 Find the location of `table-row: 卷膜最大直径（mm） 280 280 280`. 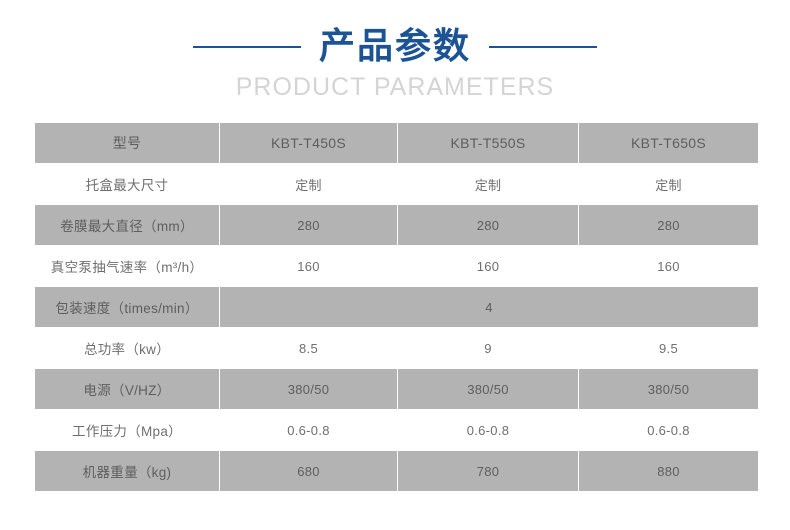

table-row: 卷膜最大直径（mm） 280 280 280 is located at coordinates (396, 225).